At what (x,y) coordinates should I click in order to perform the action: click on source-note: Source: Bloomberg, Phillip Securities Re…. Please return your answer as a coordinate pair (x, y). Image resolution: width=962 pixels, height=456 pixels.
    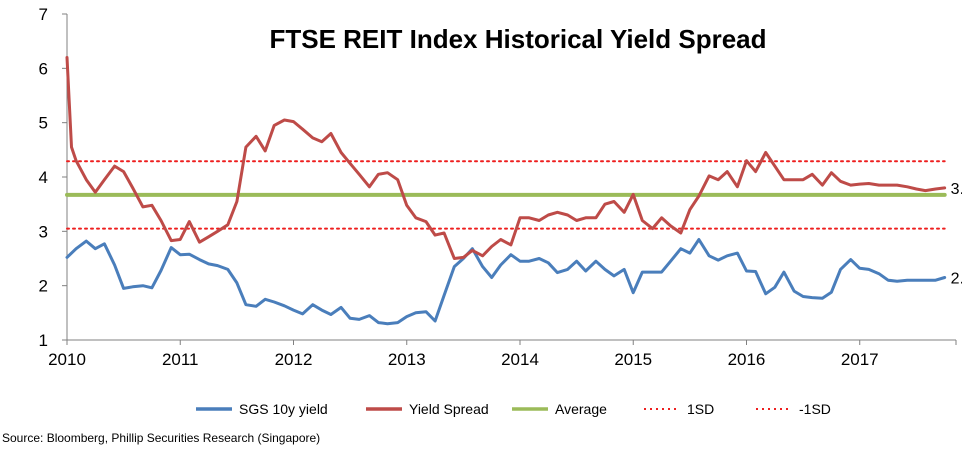
    Looking at the image, I should click on (161, 438).